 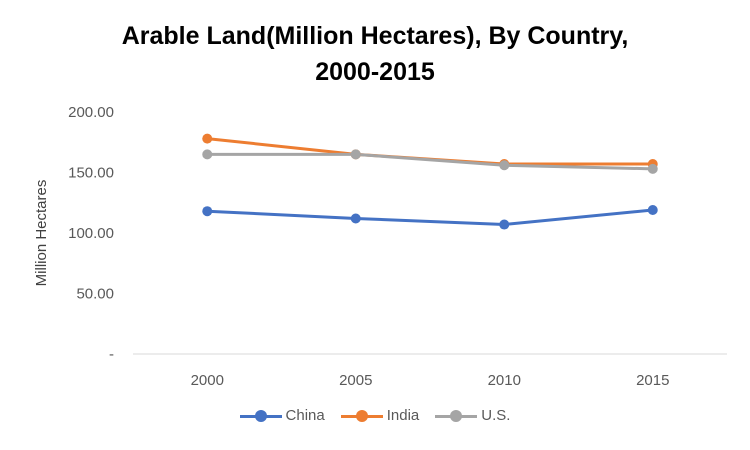 What do you see at coordinates (375, 72) in the screenshot?
I see `chart-title-line-2: 2000-2015` at bounding box center [375, 72].